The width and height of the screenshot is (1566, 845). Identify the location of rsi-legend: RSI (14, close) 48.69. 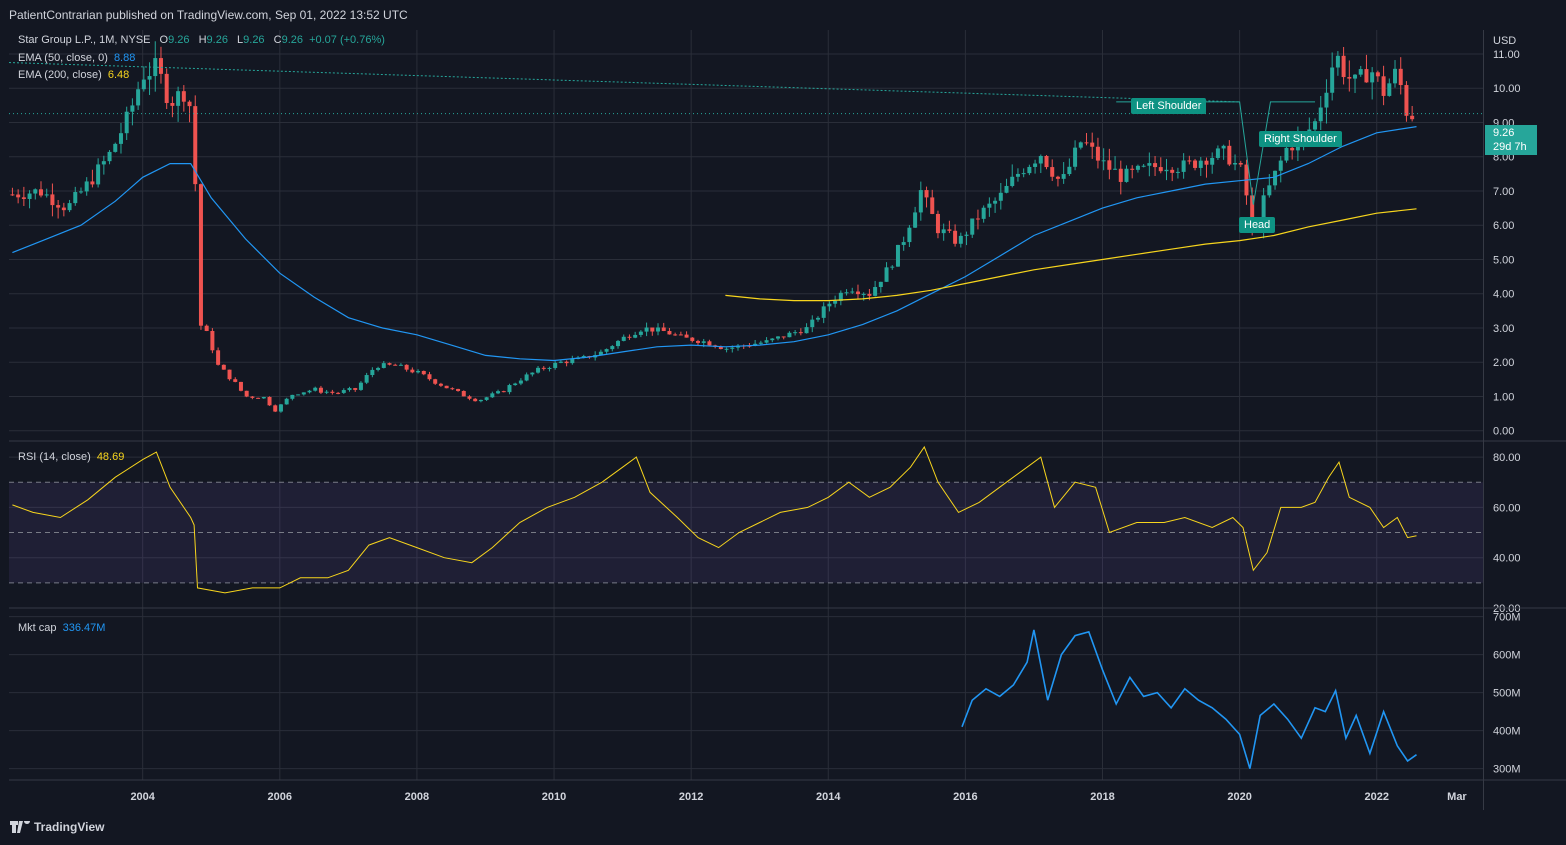
(71, 457).